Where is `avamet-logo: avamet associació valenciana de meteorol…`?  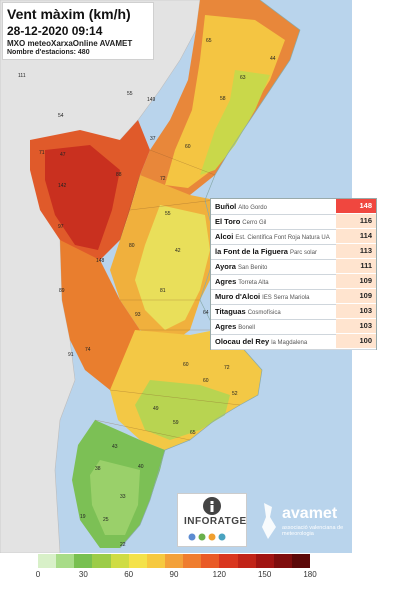
avamet-logo: avamet associació valenciana de meteorol… is located at coordinates (301, 520).